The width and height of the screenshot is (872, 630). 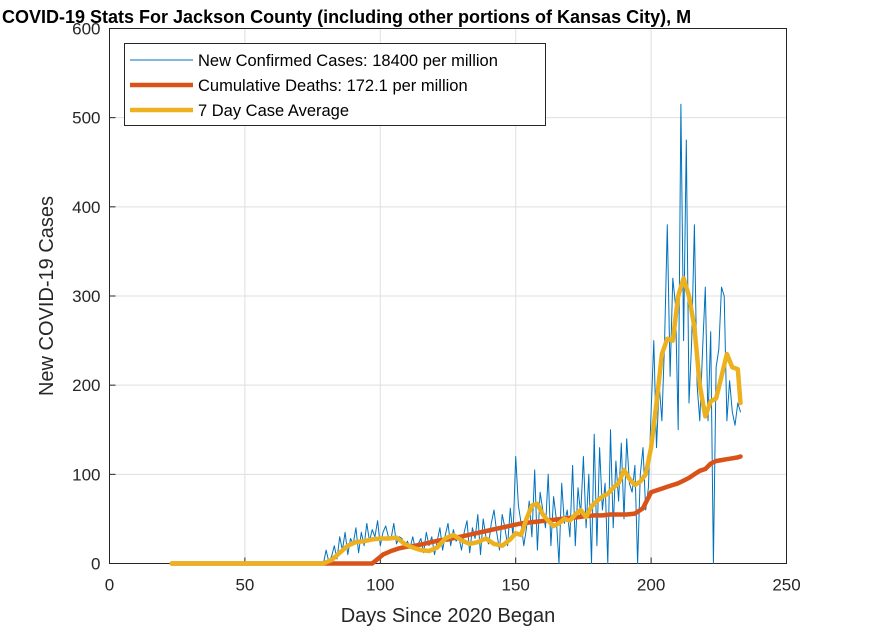 What do you see at coordinates (86, 474) in the screenshot?
I see `y-tick-label: 100` at bounding box center [86, 474].